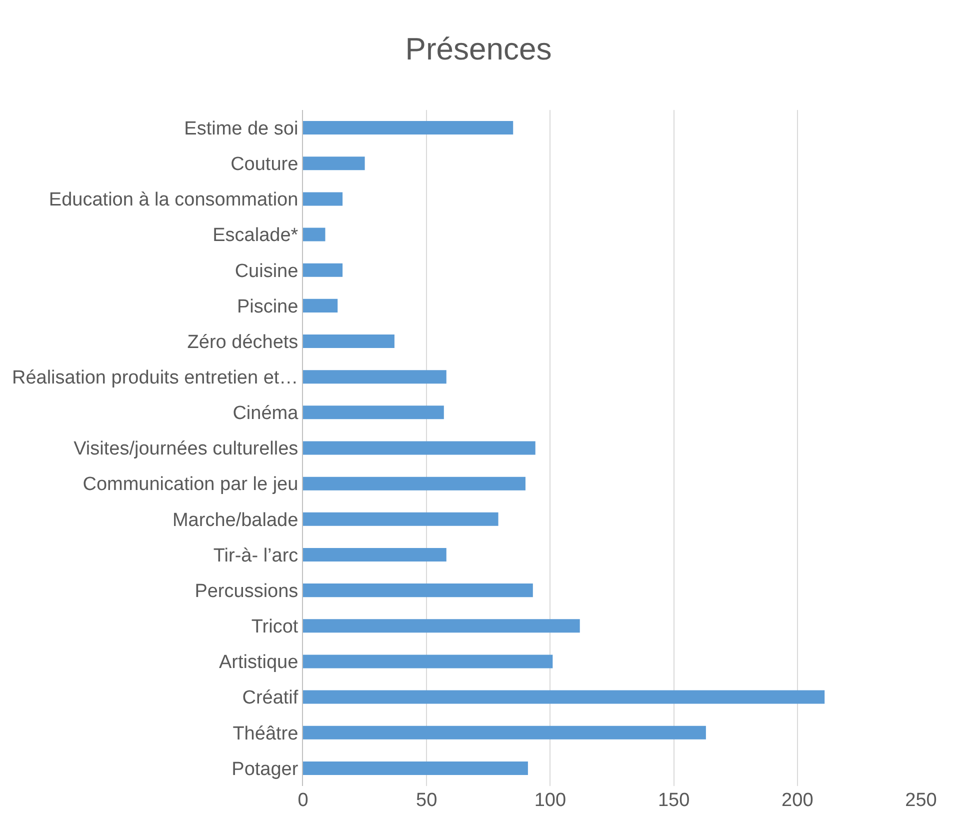  Describe the element at coordinates (241, 129) in the screenshot. I see `y-tick-label: Estime de soi` at that location.